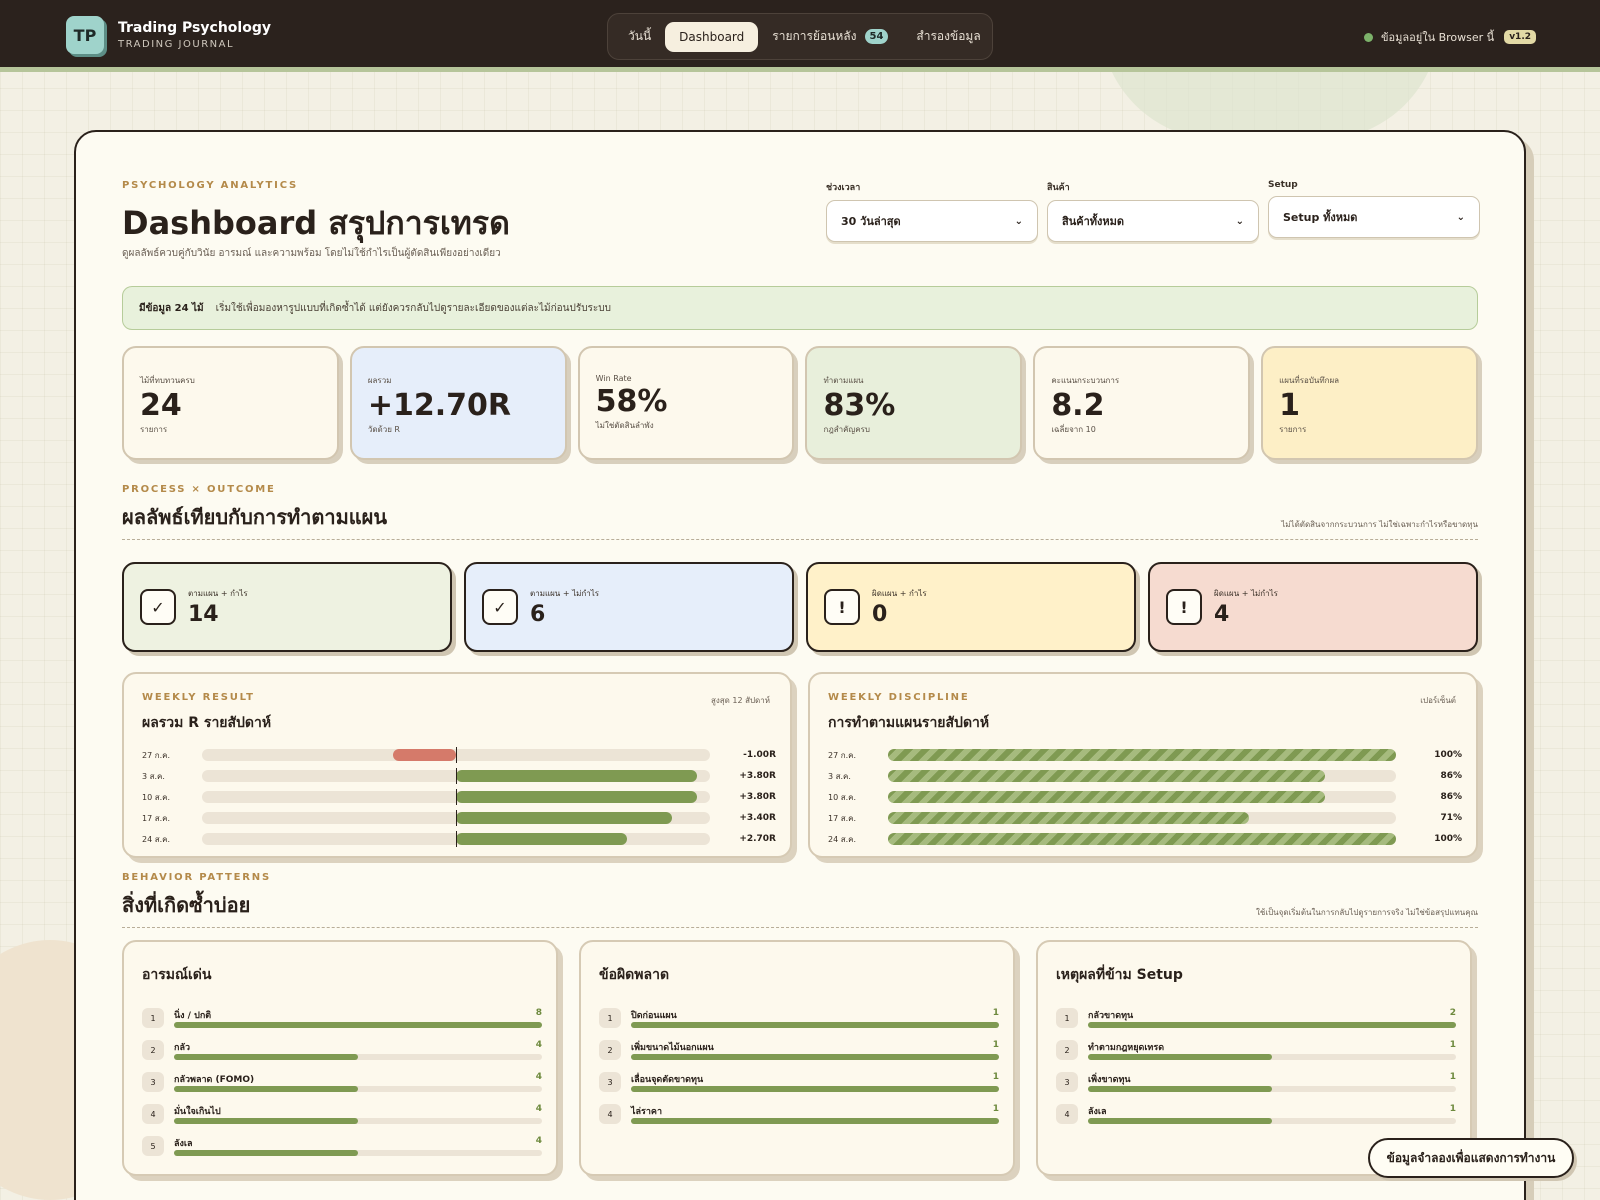 The image size is (1600, 1200). I want to click on kpi-label: Win Rate, so click(613, 378).